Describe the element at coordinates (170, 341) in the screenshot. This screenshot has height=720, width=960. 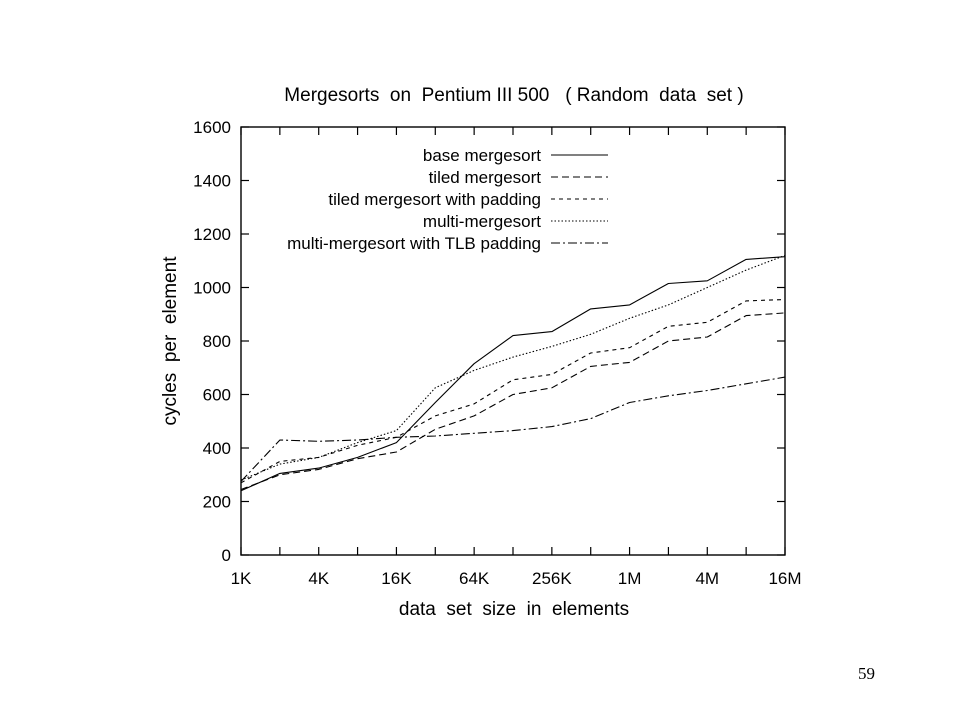
I see `y-axis-label: cycles per element` at that location.